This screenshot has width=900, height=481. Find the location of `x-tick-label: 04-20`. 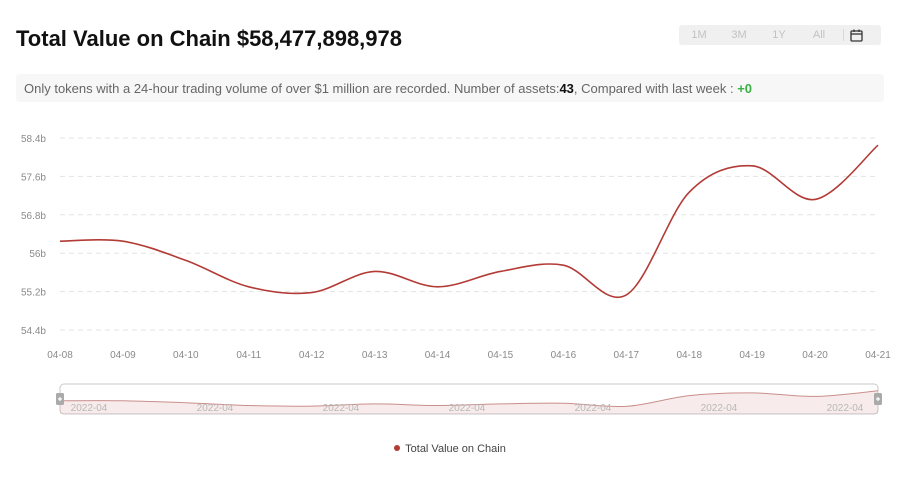

x-tick-label: 04-20 is located at coordinates (815, 355).